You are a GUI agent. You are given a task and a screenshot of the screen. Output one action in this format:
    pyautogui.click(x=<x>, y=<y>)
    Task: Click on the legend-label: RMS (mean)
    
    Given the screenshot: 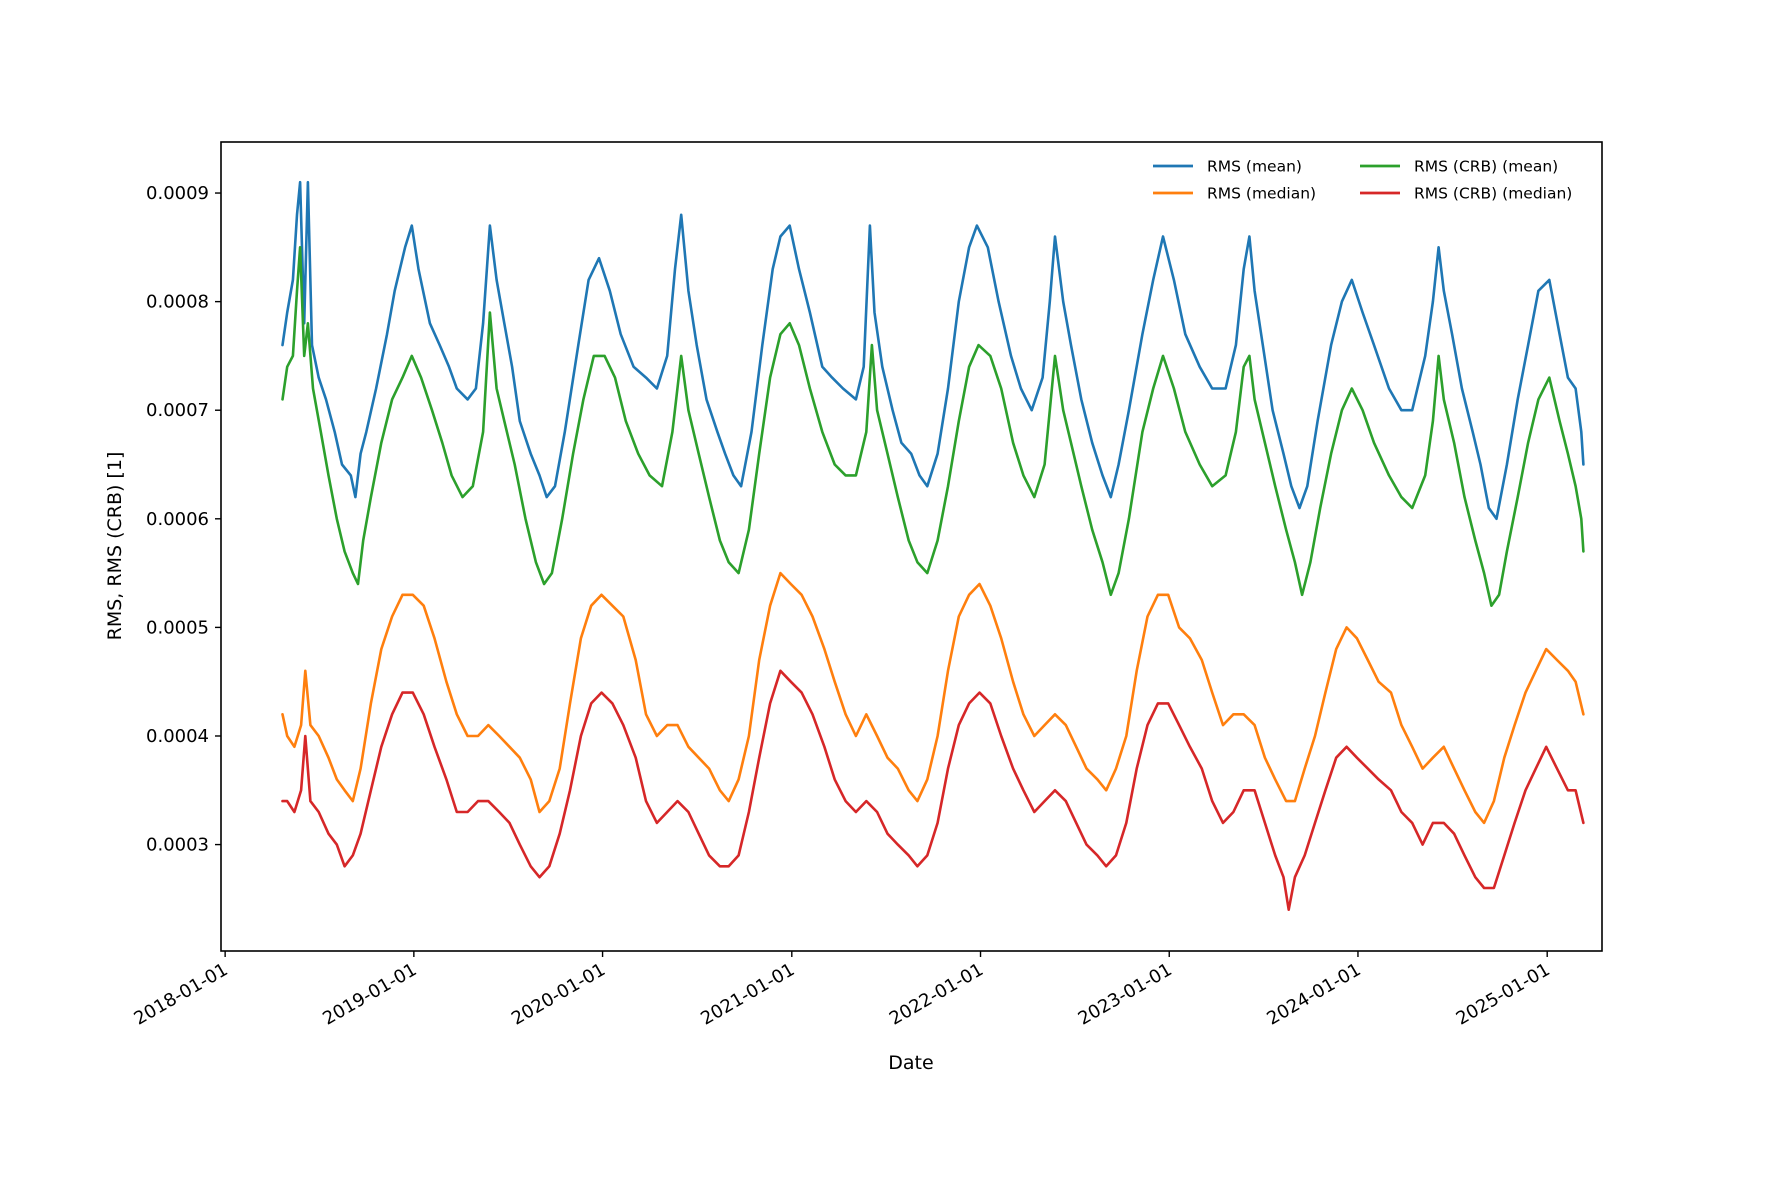 What is the action you would take?
    pyautogui.click(x=1254, y=167)
    